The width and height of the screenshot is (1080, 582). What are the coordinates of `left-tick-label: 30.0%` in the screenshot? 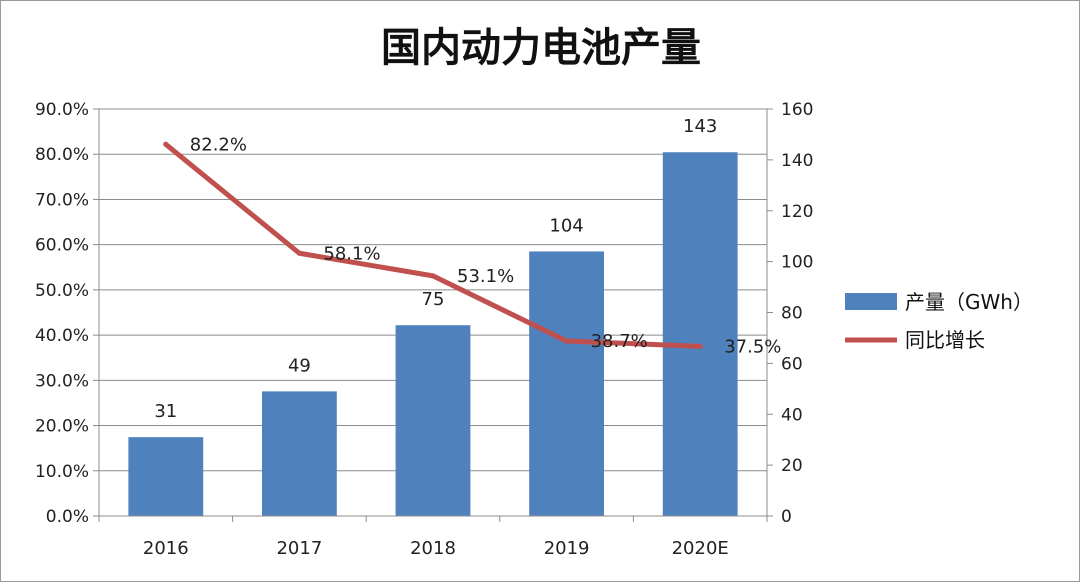 It's located at (62, 381).